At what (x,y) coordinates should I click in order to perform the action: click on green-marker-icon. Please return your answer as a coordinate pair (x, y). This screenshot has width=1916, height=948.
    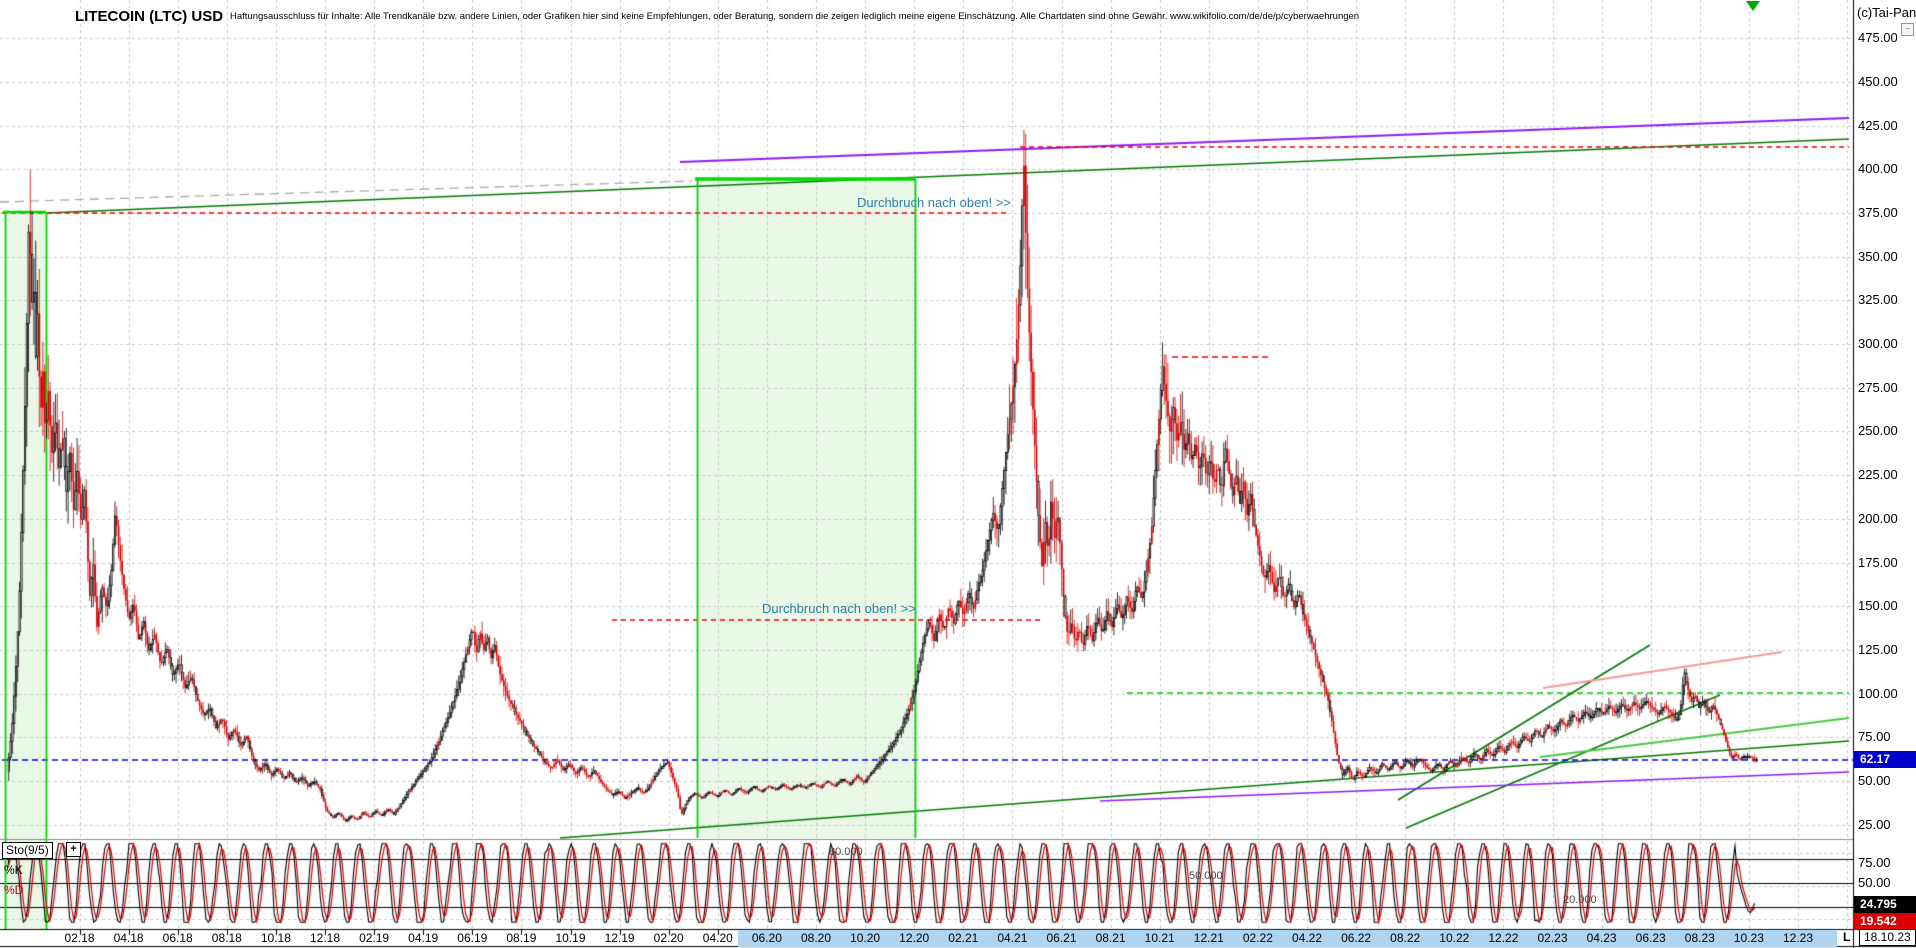
    Looking at the image, I should click on (1753, 6).